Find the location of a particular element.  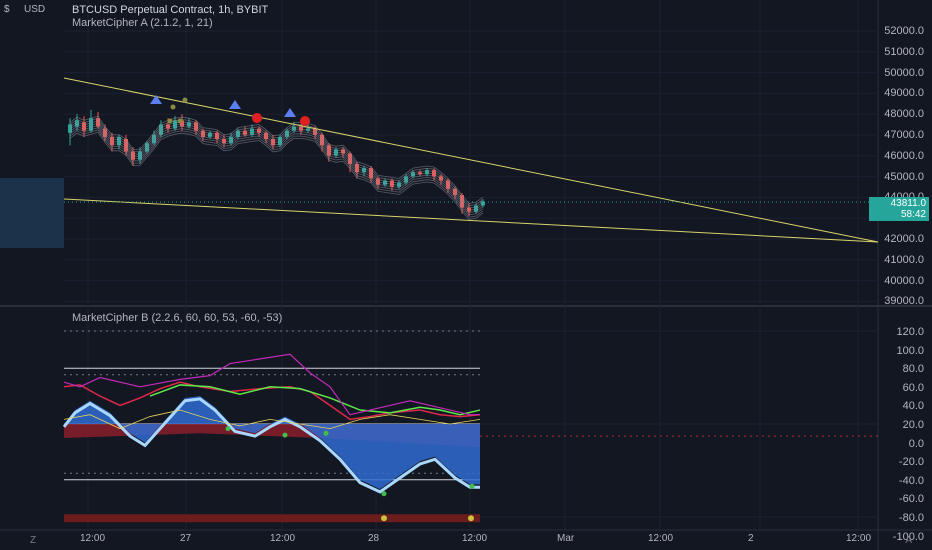

time-tick-label: 28 is located at coordinates (374, 538).